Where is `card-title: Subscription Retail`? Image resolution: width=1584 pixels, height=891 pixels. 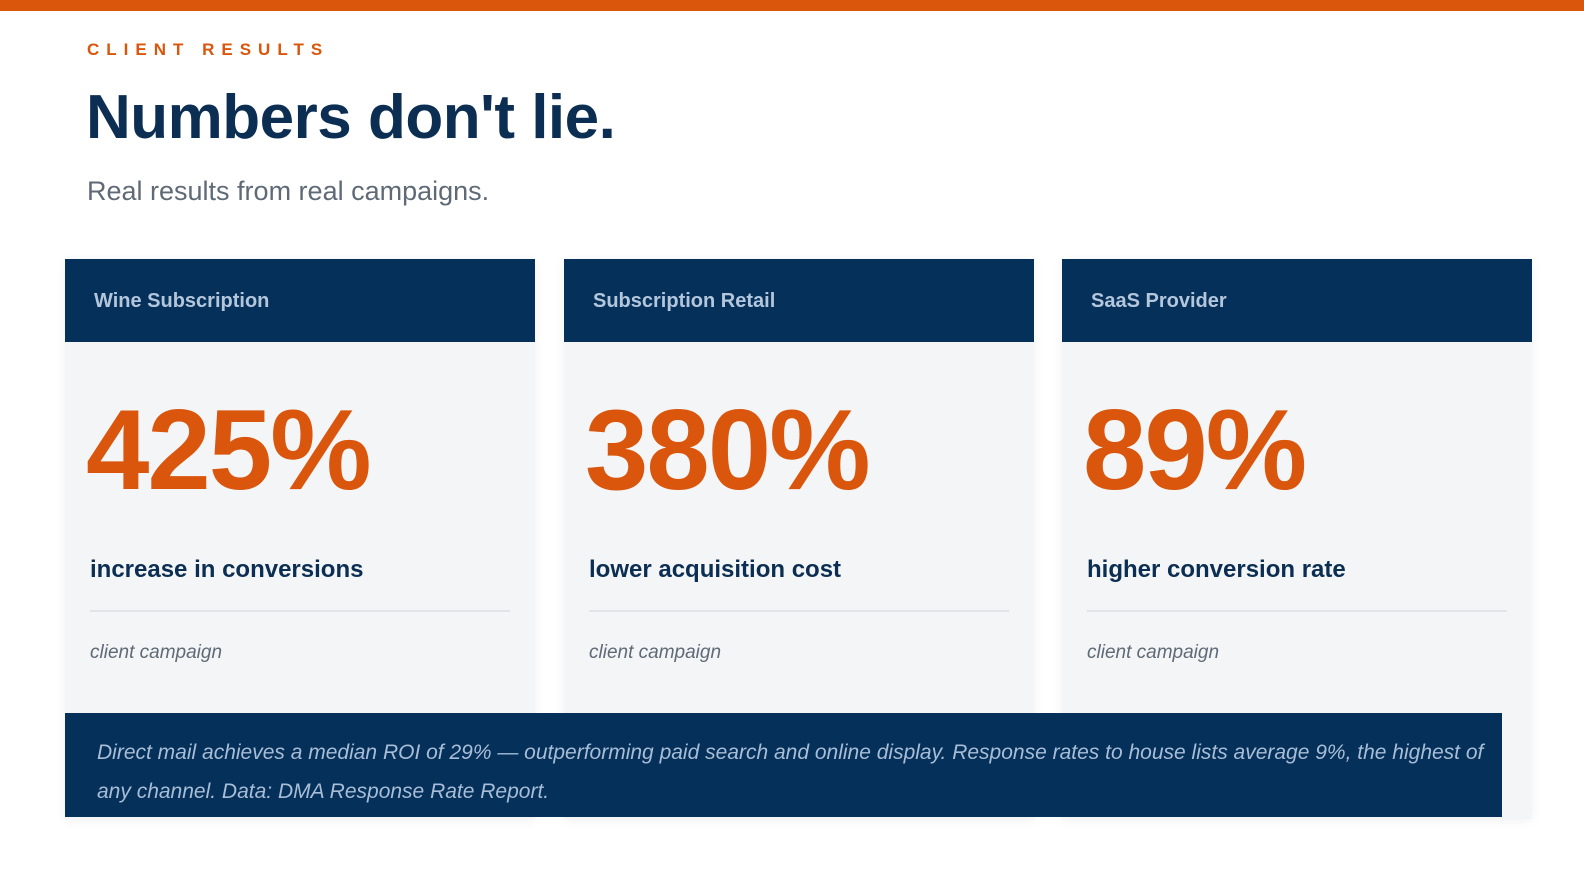 card-title: Subscription Retail is located at coordinates (684, 301).